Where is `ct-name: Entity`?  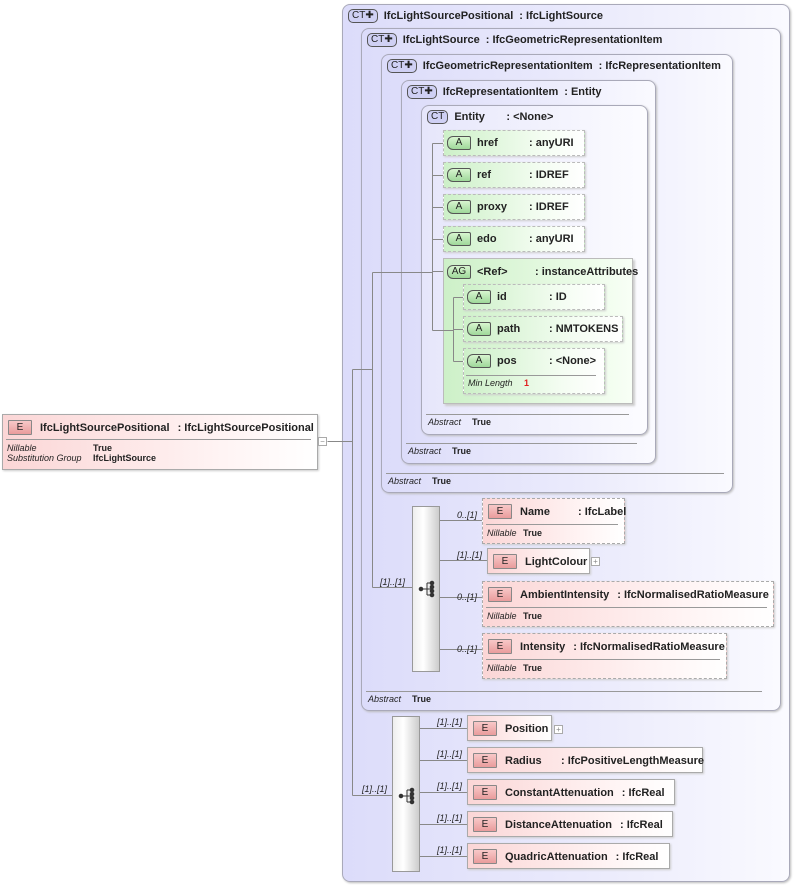
ct-name: Entity is located at coordinates (469, 117).